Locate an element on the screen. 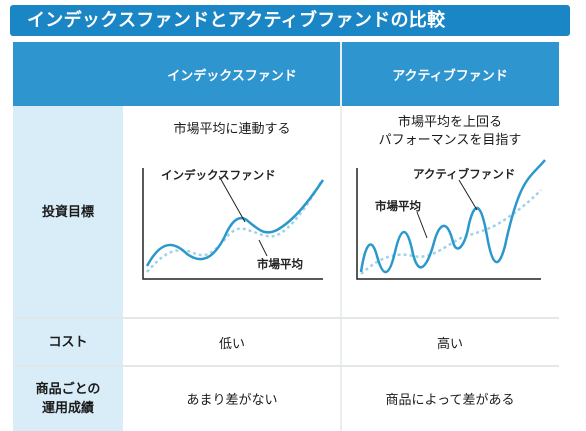 Image resolution: width=586 pixels, height=431 pixels. active-objective-text: 市場平均を上回る パフォーマンスを目指す is located at coordinates (450, 132).